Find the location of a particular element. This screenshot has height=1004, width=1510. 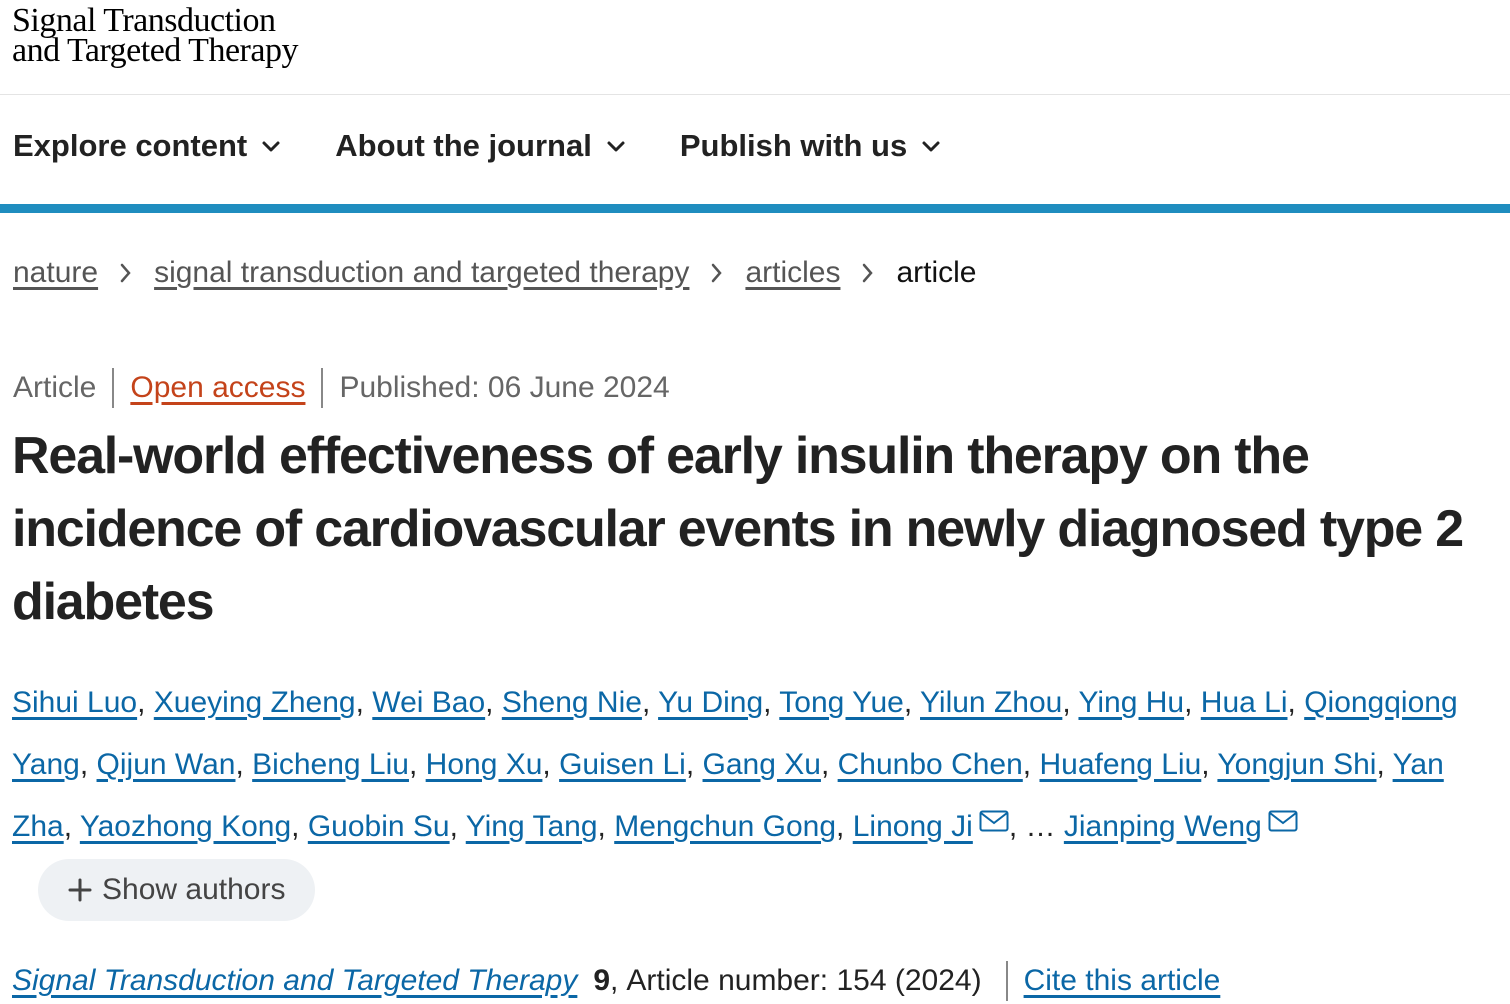

author-link: Sihui Luo is located at coordinates (75, 702).